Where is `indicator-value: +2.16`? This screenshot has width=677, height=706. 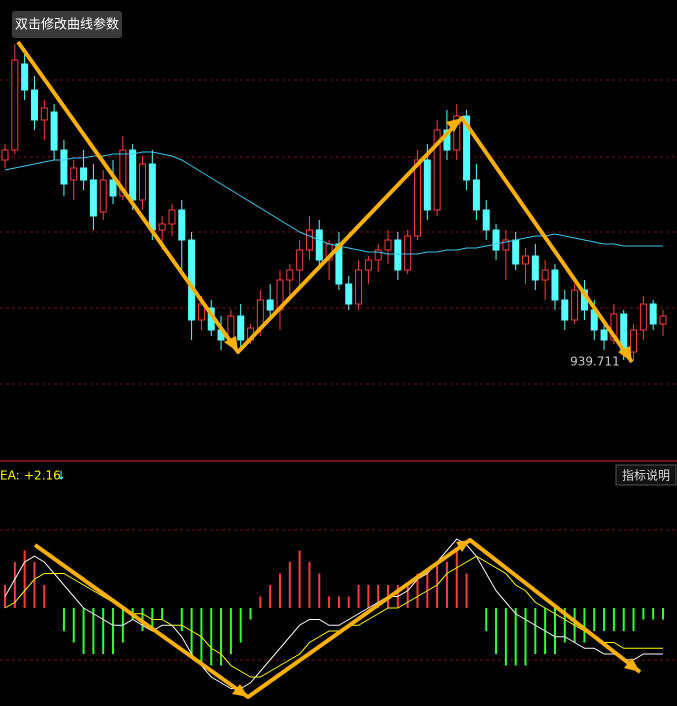
indicator-value: +2.16 is located at coordinates (42, 476).